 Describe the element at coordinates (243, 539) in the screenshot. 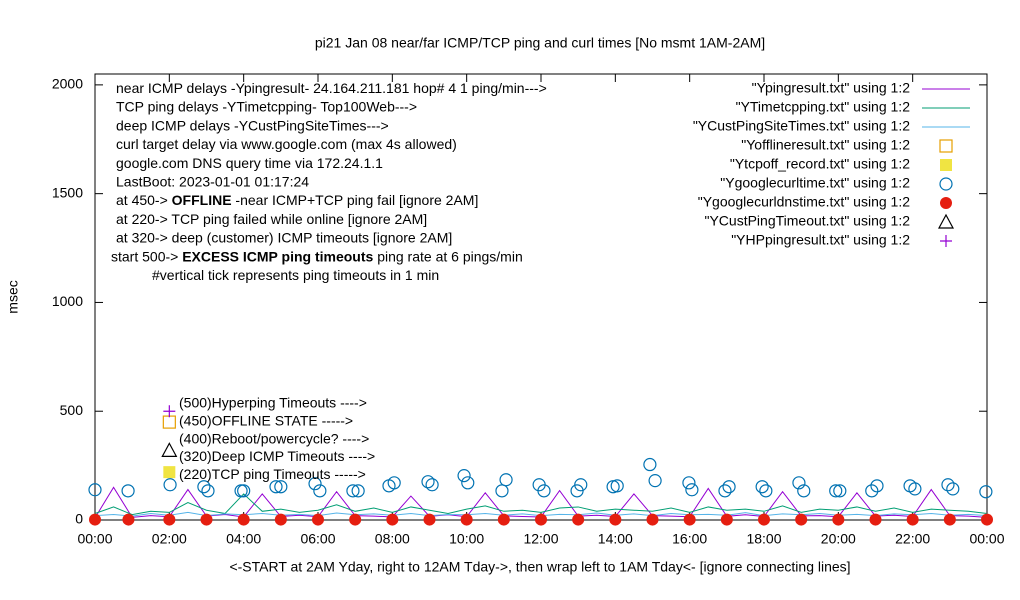

I see `x-tick-label: 04:00` at that location.